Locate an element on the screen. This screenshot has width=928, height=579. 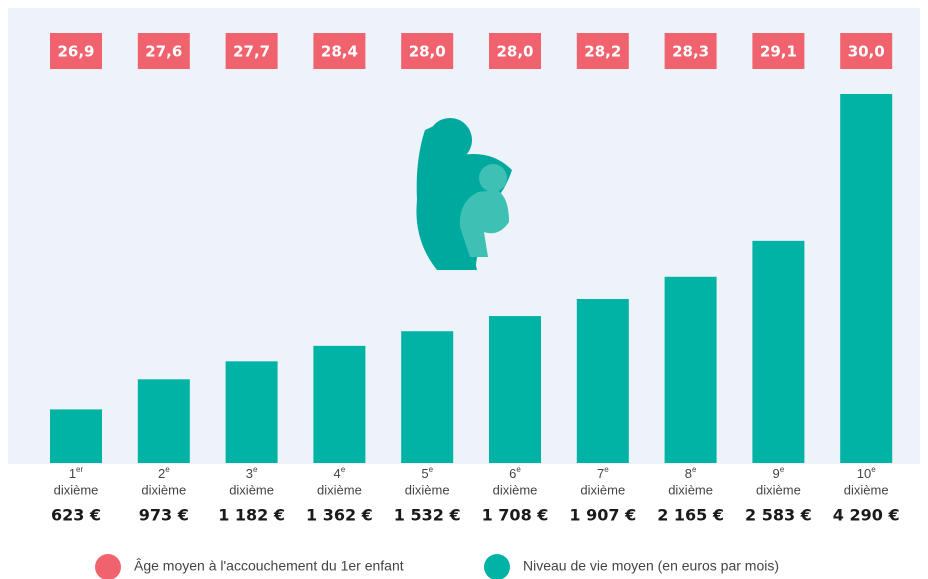
category-rank: 6e is located at coordinates (515, 473).